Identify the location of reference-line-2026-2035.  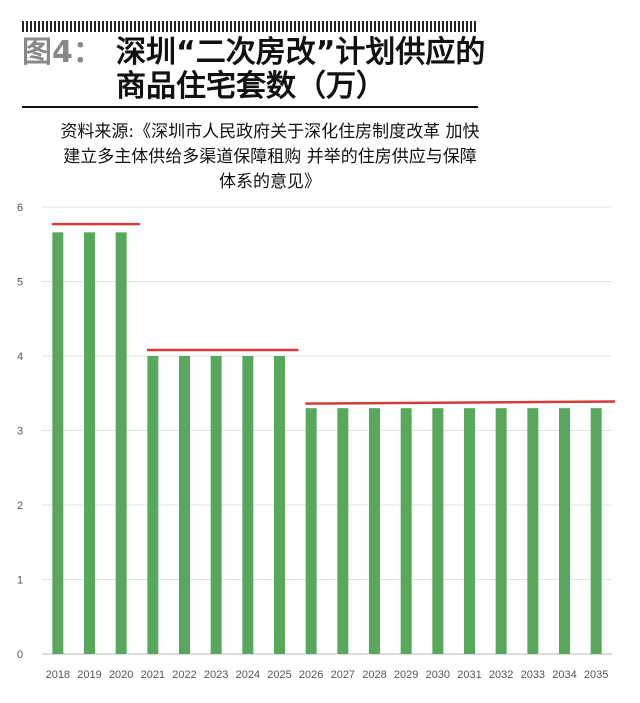
(460, 402).